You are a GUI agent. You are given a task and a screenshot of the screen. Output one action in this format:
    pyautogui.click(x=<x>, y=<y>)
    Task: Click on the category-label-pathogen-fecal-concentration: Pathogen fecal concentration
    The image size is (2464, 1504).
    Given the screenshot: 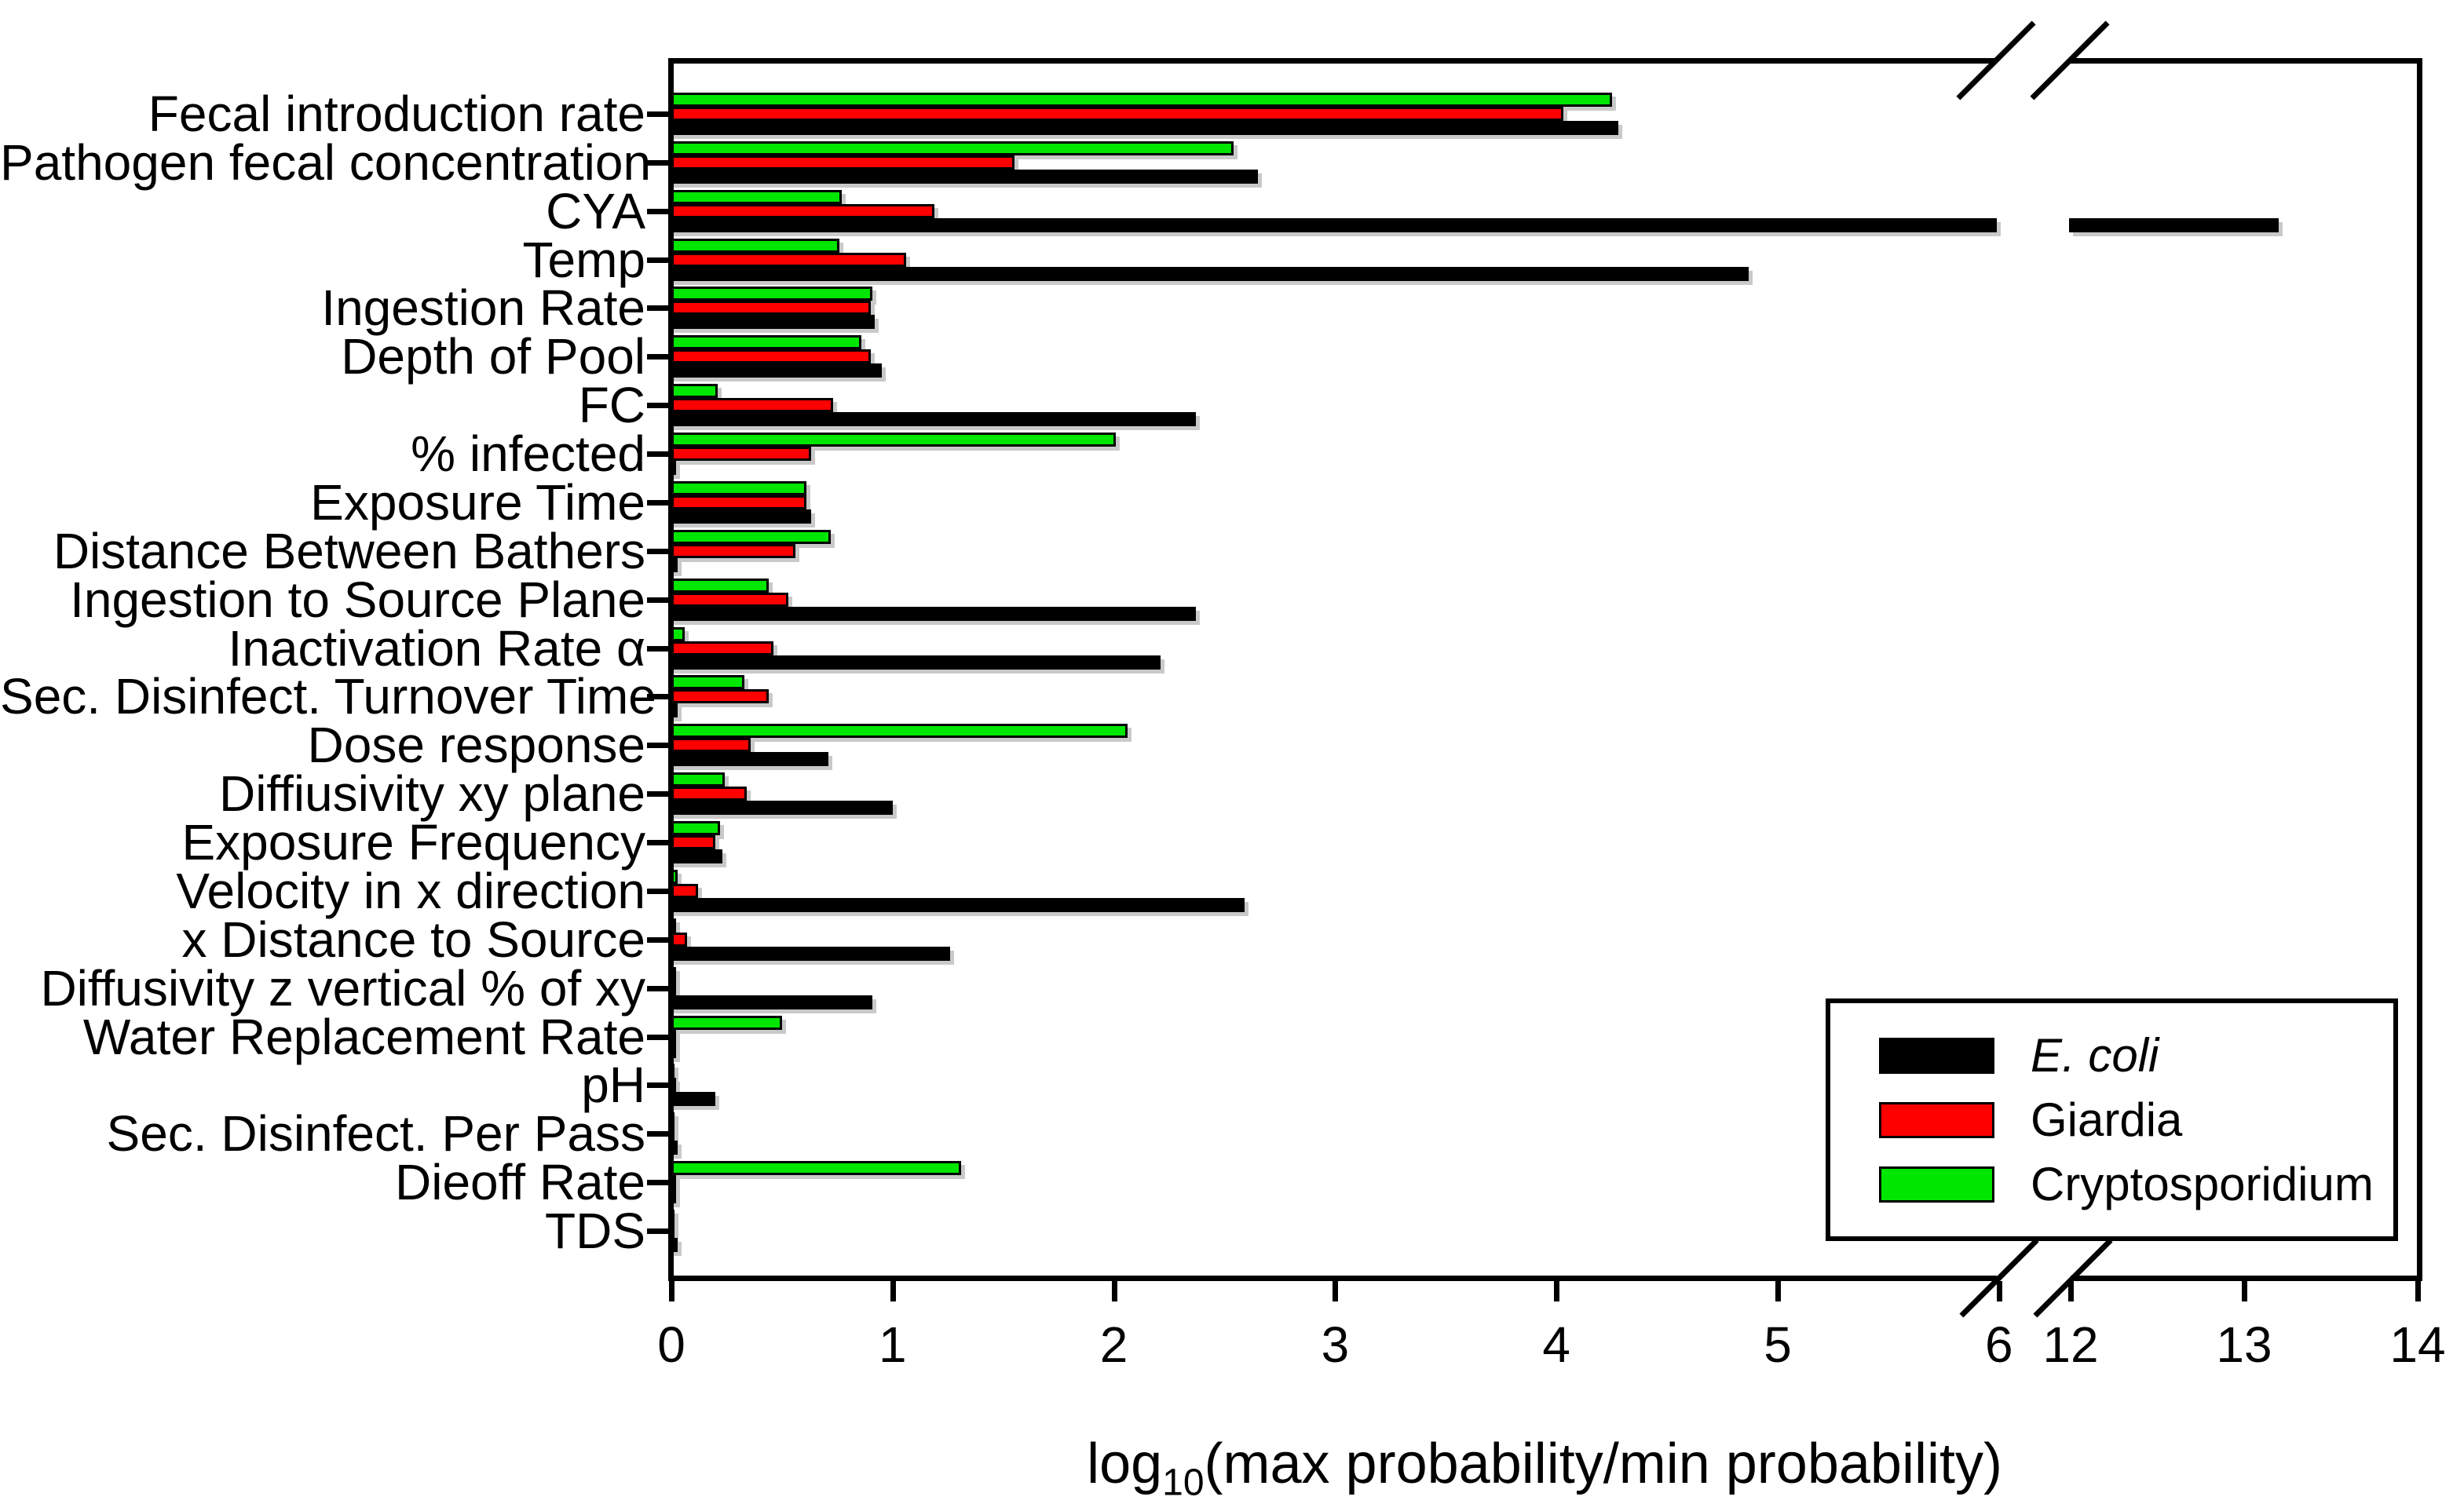 What is the action you would take?
    pyautogui.click(x=326, y=162)
    